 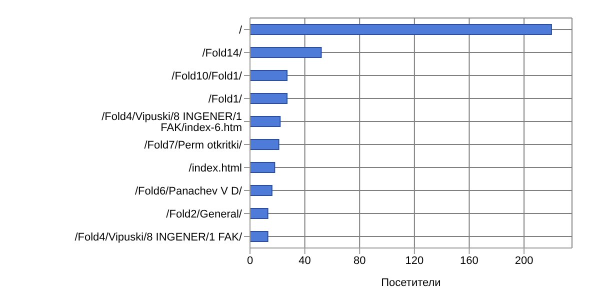 I want to click on x-tick-label: 80, so click(x=359, y=260).